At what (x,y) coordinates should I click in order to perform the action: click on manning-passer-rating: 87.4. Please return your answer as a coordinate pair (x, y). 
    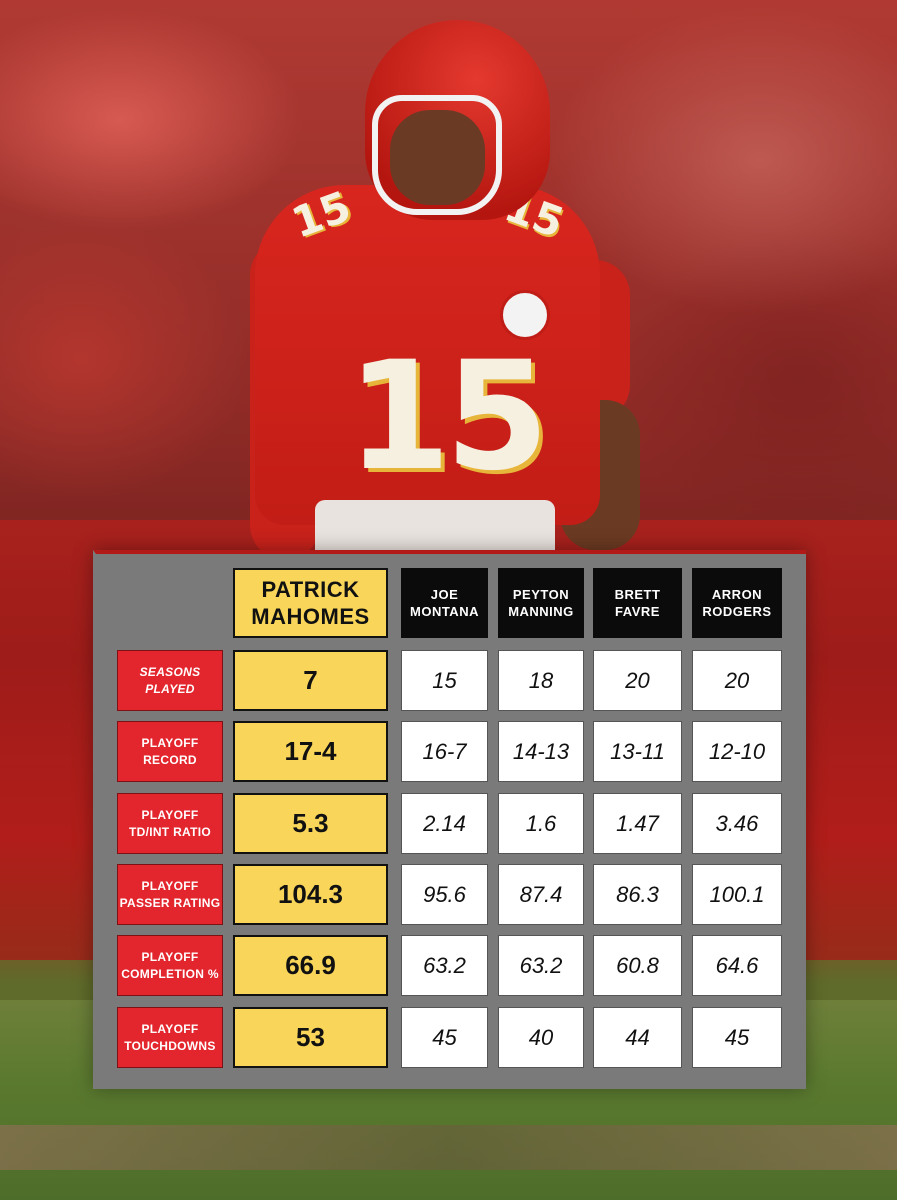
    Looking at the image, I should click on (541, 894).